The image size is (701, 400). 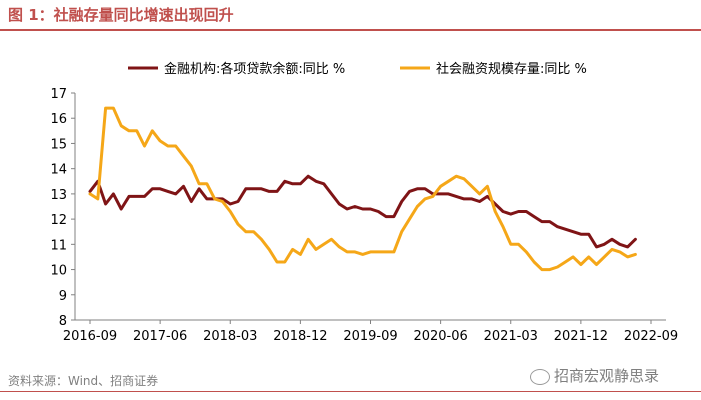 What do you see at coordinates (58, 170) in the screenshot?
I see `y-tick-label: 14` at bounding box center [58, 170].